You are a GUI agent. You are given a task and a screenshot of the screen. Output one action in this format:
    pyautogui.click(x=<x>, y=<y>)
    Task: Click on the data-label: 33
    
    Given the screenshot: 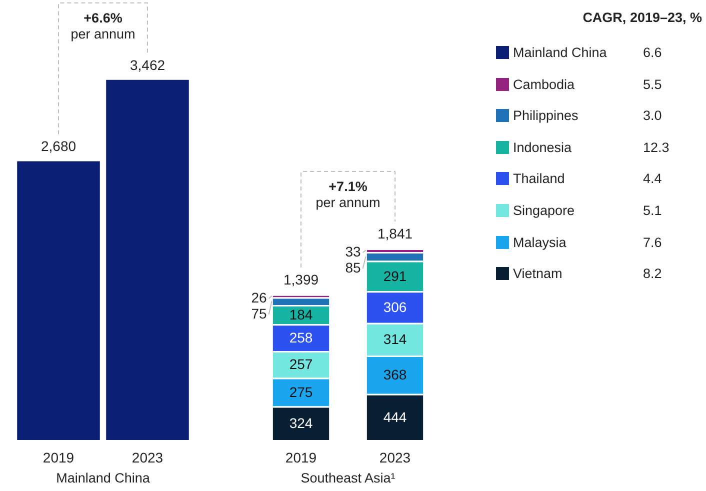 What is the action you would take?
    pyautogui.click(x=353, y=251)
    